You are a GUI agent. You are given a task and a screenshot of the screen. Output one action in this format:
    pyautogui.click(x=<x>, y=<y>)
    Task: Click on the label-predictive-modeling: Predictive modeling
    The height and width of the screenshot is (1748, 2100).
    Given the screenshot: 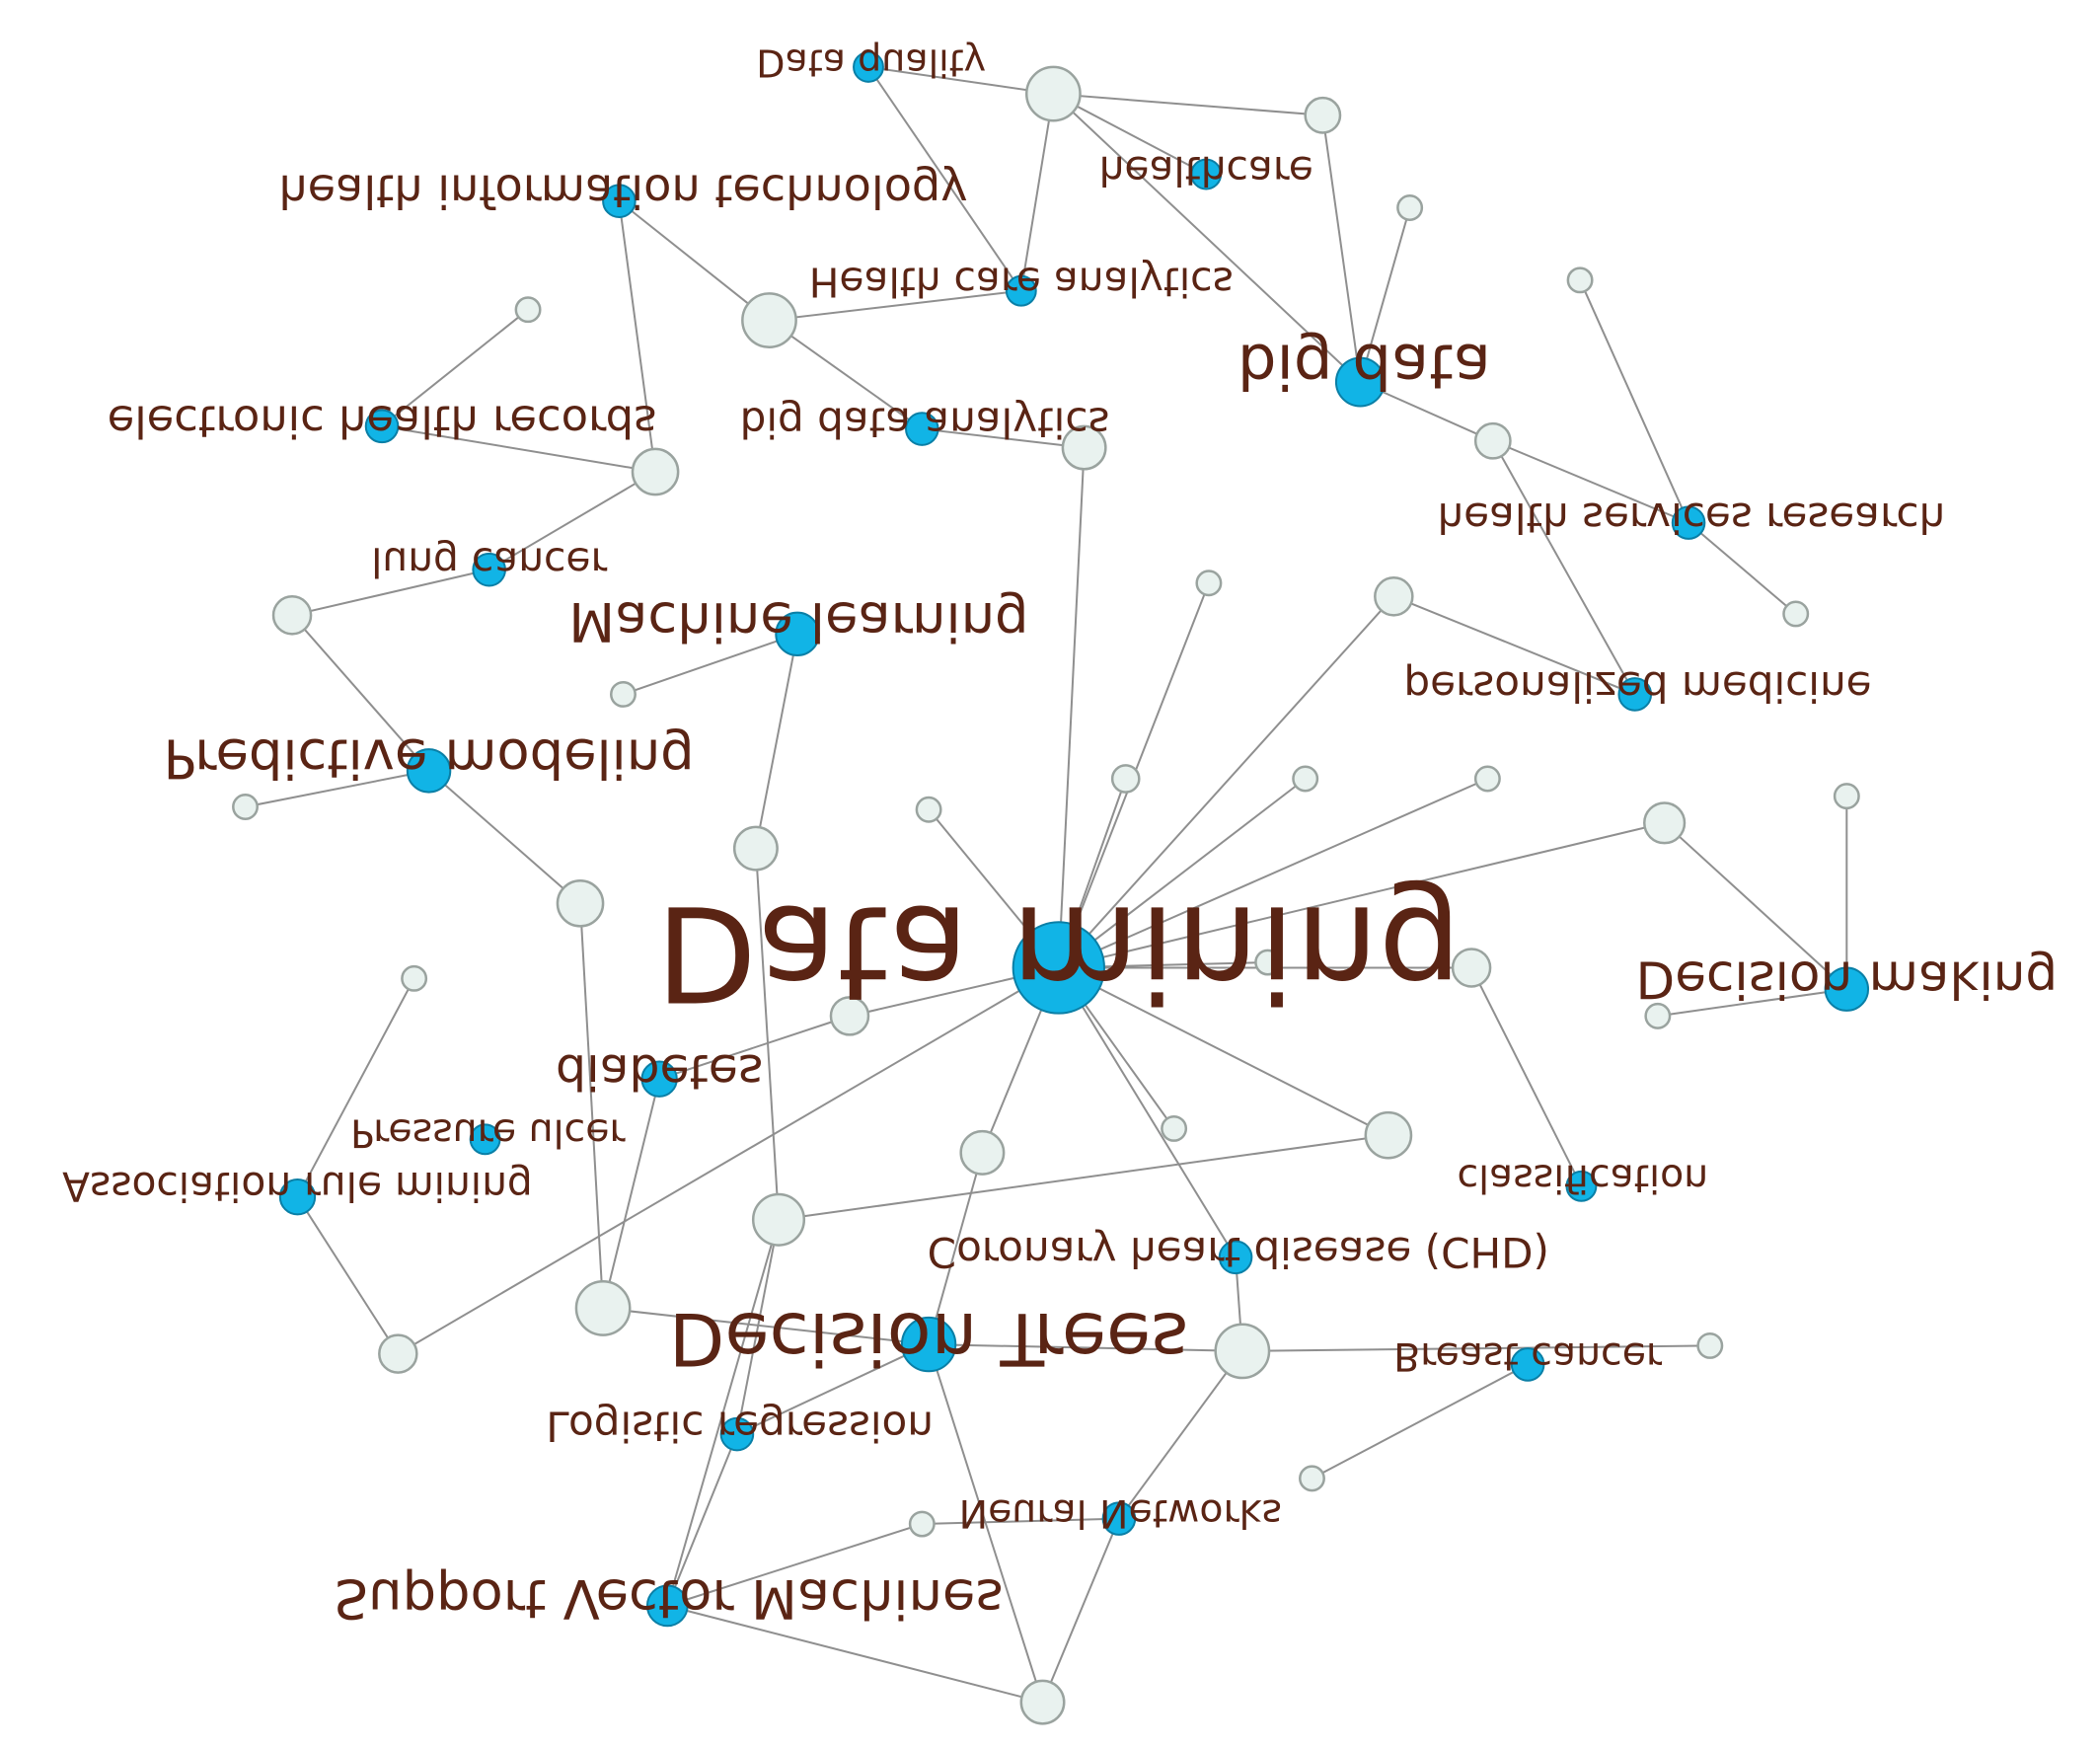 What is the action you would take?
    pyautogui.click(x=429, y=757)
    